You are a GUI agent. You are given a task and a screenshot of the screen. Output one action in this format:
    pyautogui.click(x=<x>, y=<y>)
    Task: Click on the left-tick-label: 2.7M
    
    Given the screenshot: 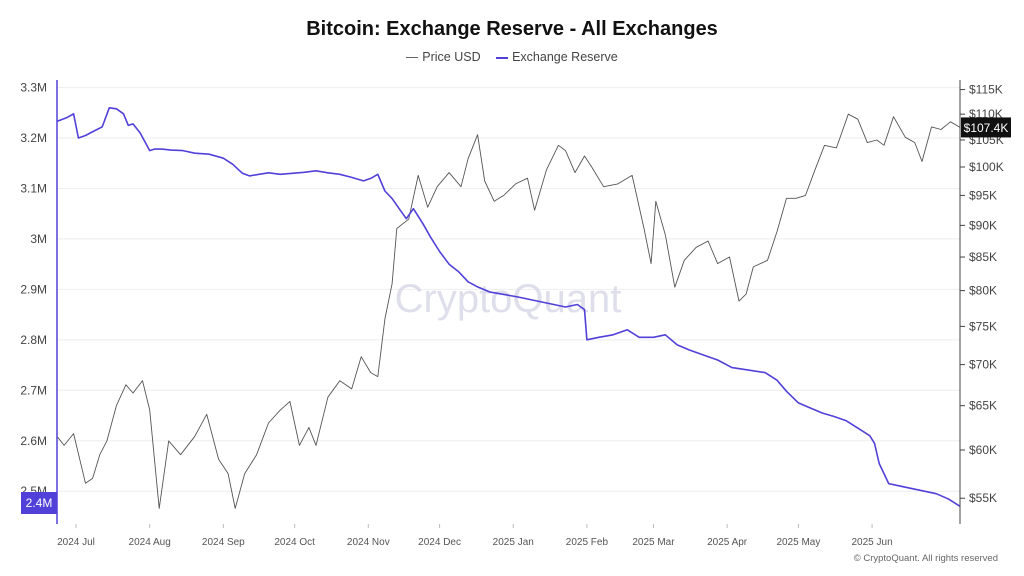 What is the action you would take?
    pyautogui.click(x=33, y=390)
    